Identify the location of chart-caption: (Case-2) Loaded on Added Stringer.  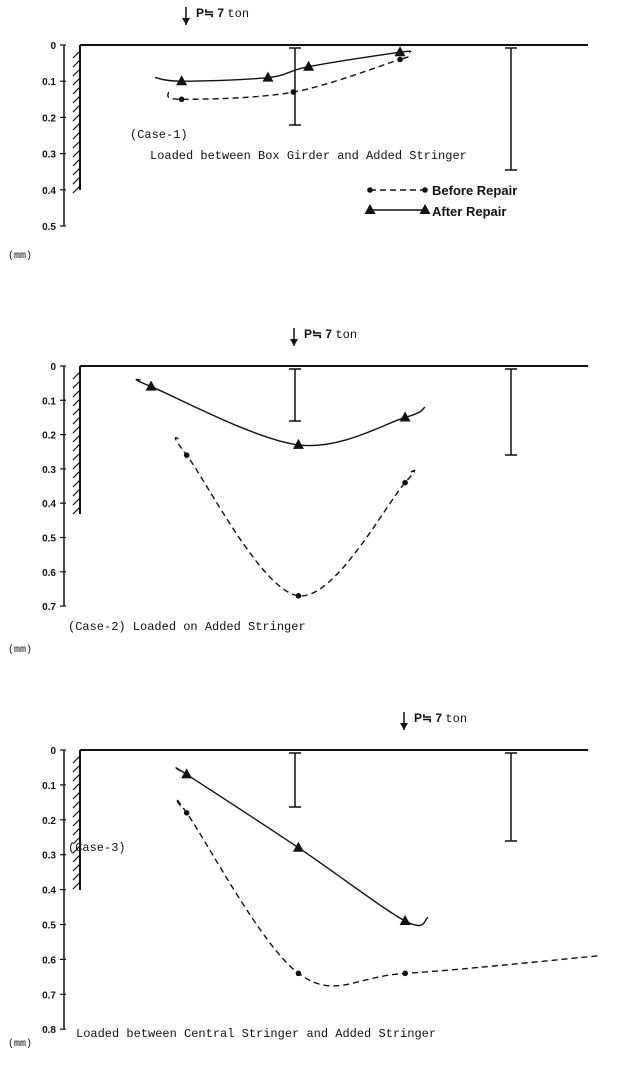
(187, 627).